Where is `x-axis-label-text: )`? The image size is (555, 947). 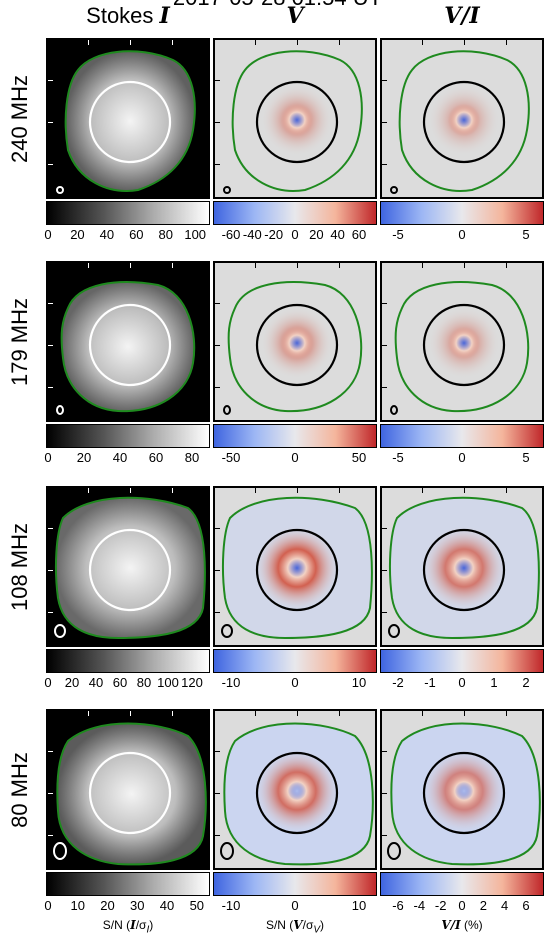
x-axis-label-text: ) is located at coordinates (151, 925).